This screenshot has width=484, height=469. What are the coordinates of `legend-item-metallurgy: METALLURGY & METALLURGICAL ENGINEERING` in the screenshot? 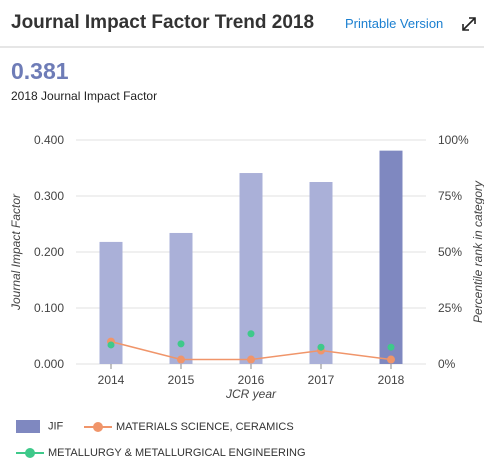 It's located at (161, 453).